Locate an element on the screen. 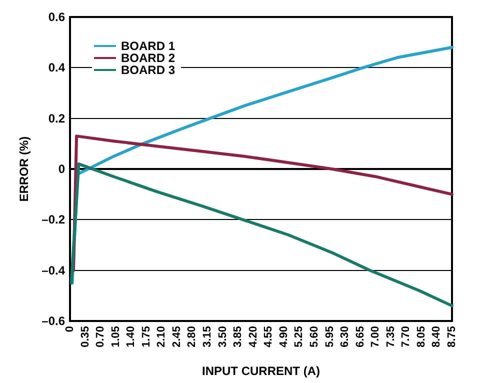  y-tick-label: 0.2 is located at coordinates (57, 118).